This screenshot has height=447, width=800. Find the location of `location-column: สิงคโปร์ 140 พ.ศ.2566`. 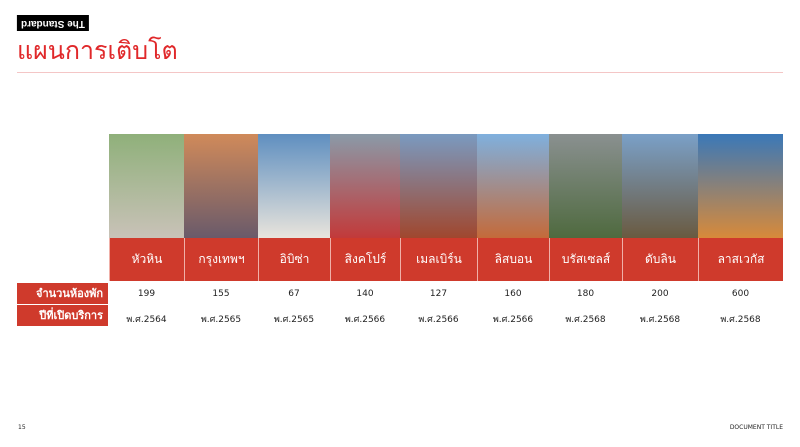

location-column: สิงคโปร์ 140 พ.ศ.2566 is located at coordinates (365, 229).